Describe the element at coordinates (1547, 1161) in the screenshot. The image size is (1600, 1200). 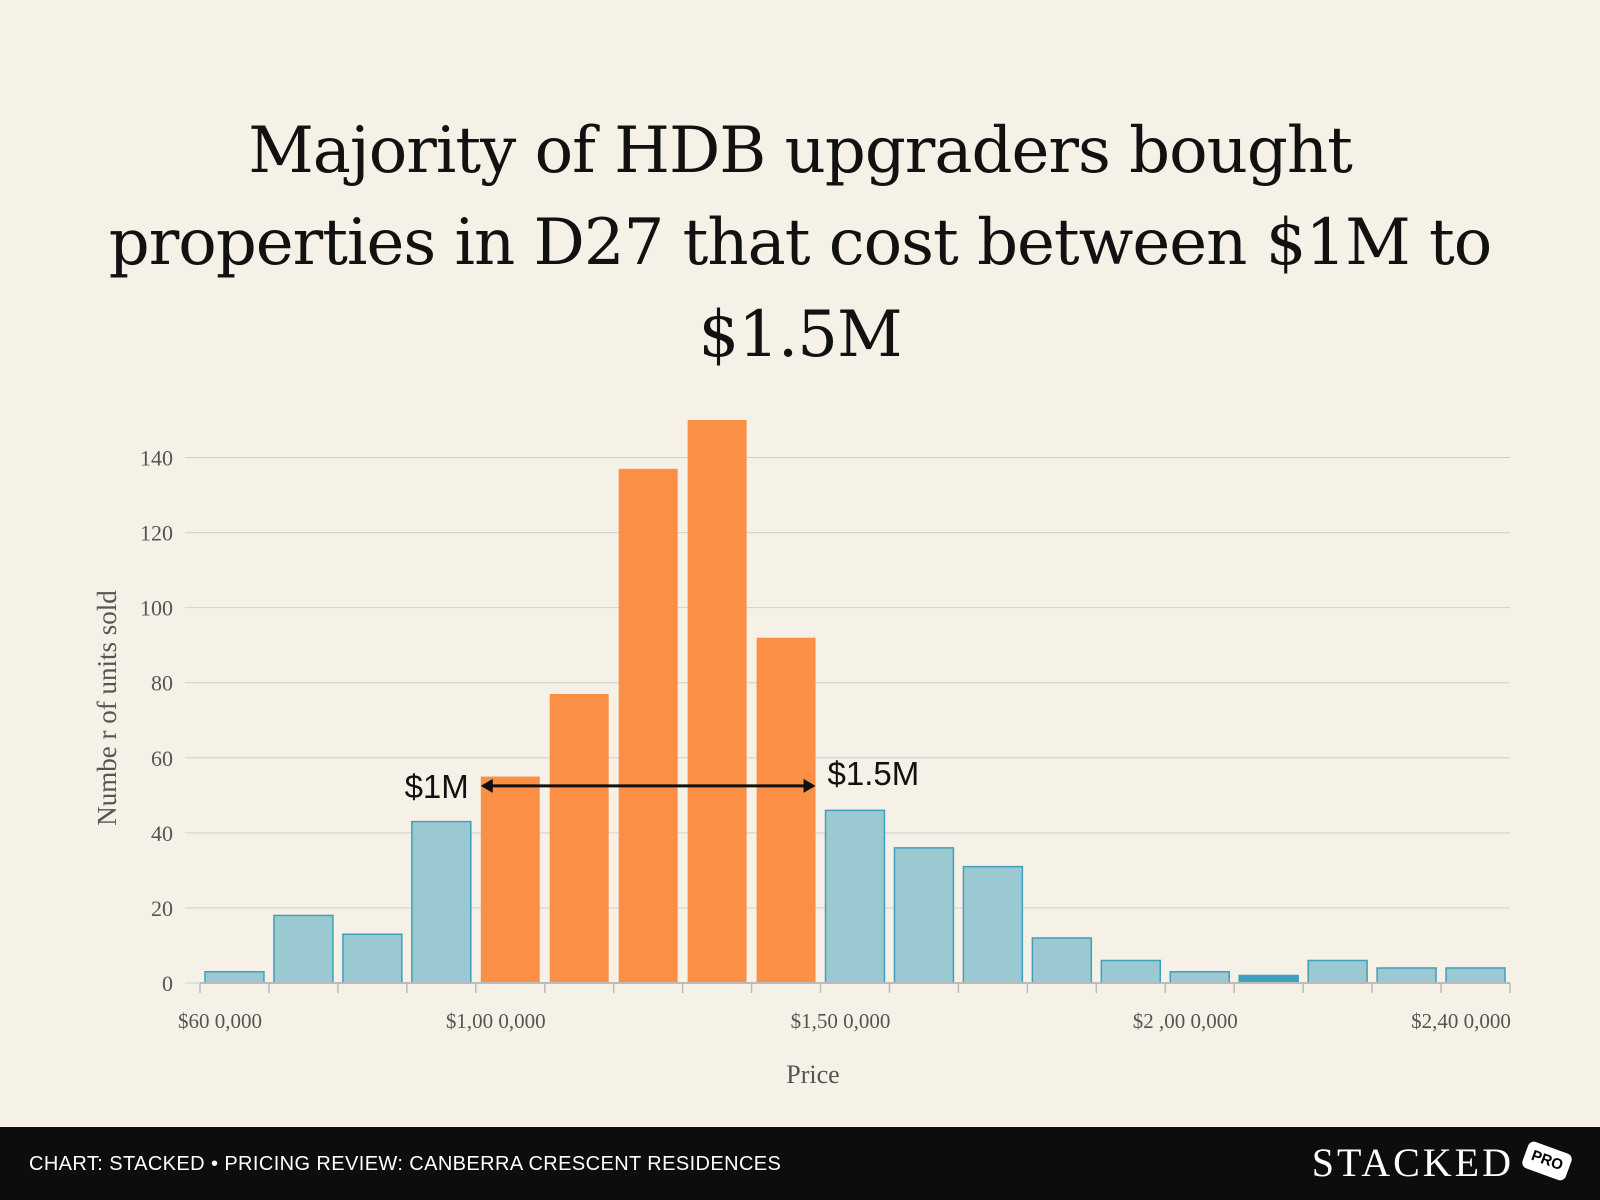
I see `pro-badge: PRO` at that location.